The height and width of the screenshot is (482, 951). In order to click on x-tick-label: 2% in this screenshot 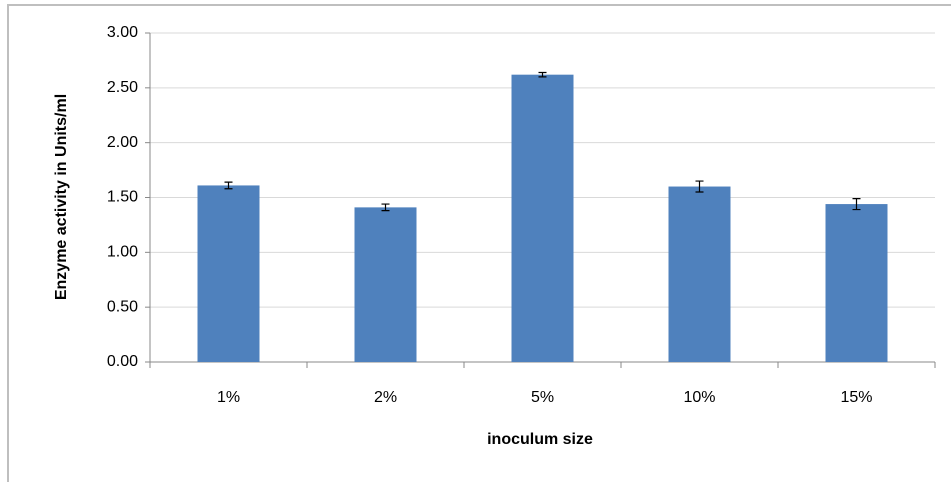, I will do `click(385, 397)`.